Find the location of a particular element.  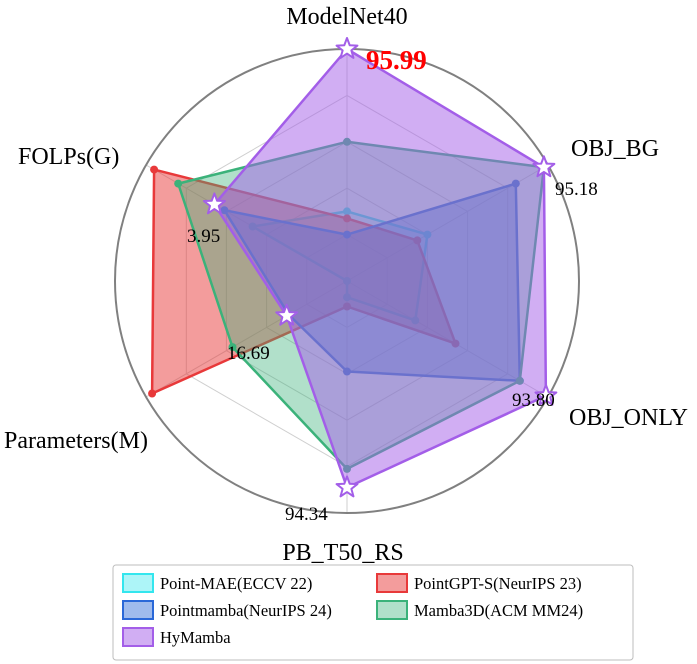

legend-label-pointmamba-neurips-24: Pointmamba(NeurIPS 24) is located at coordinates (246, 610).